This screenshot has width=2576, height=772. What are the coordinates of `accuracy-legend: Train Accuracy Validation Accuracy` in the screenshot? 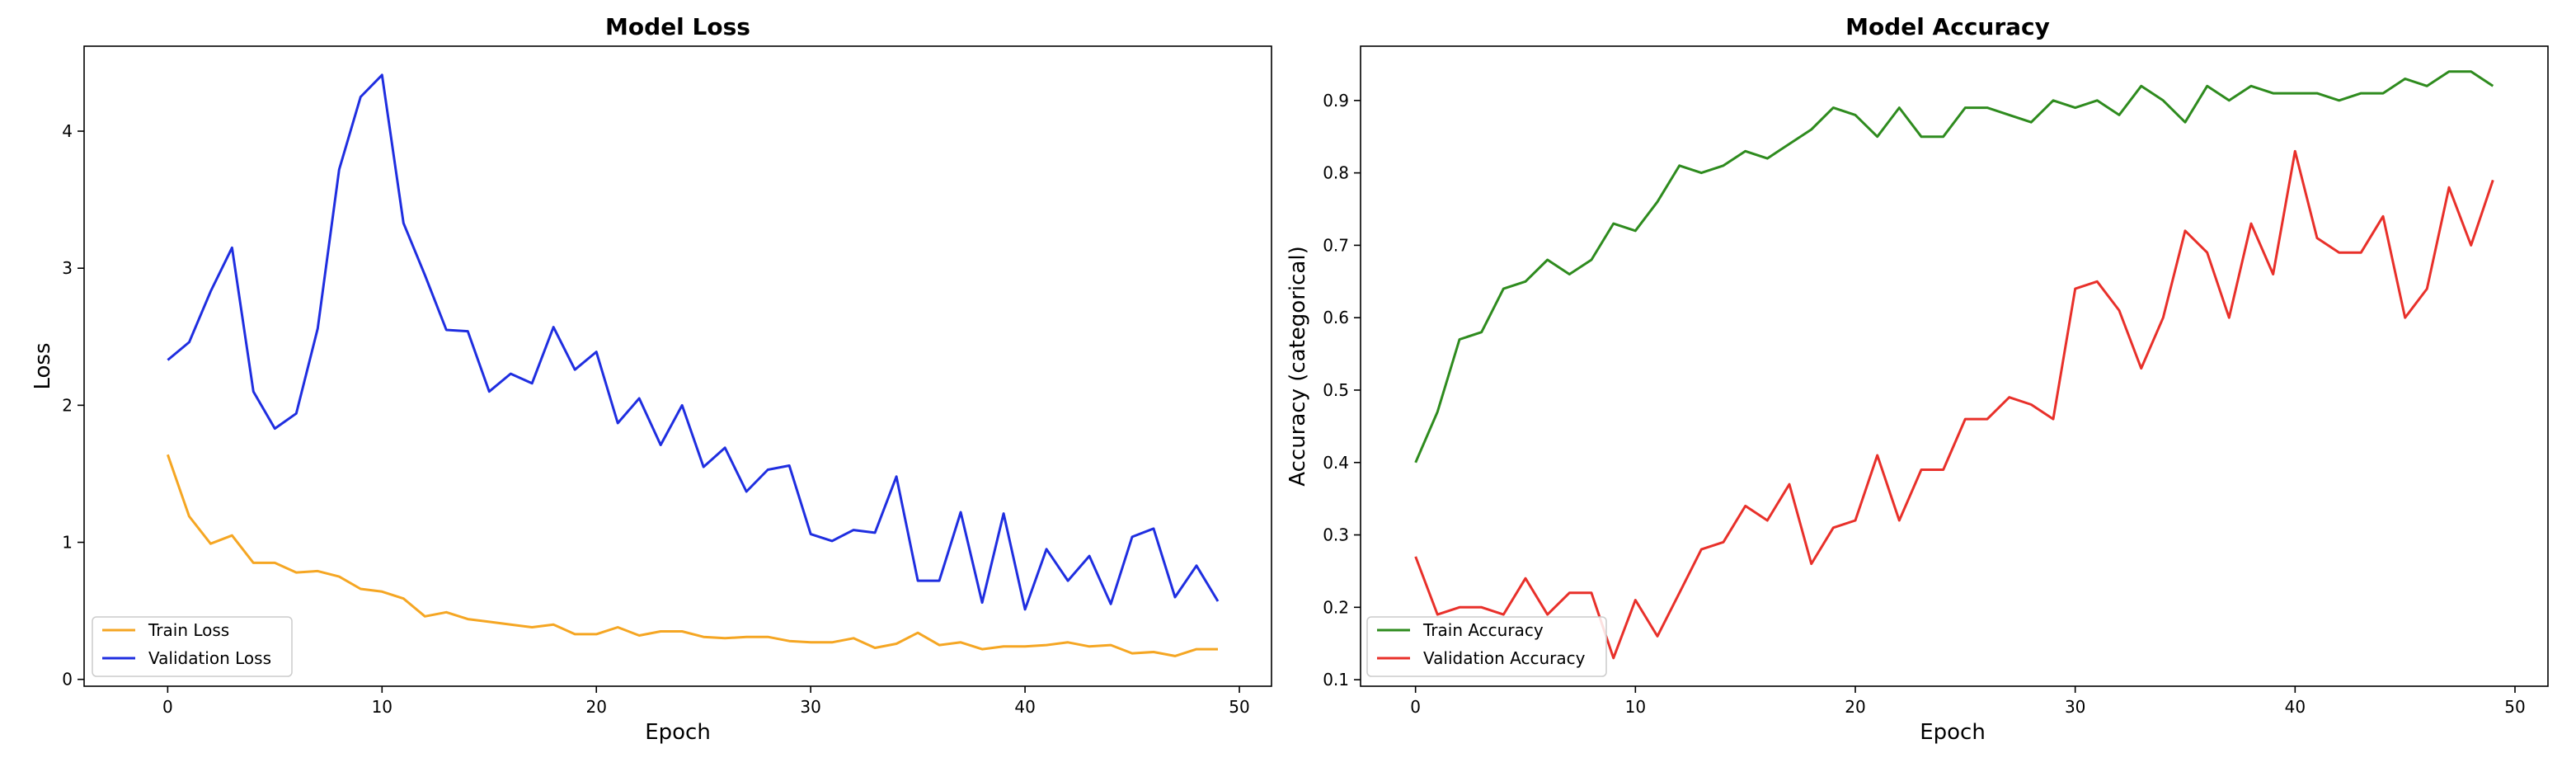 It's located at (1486, 646).